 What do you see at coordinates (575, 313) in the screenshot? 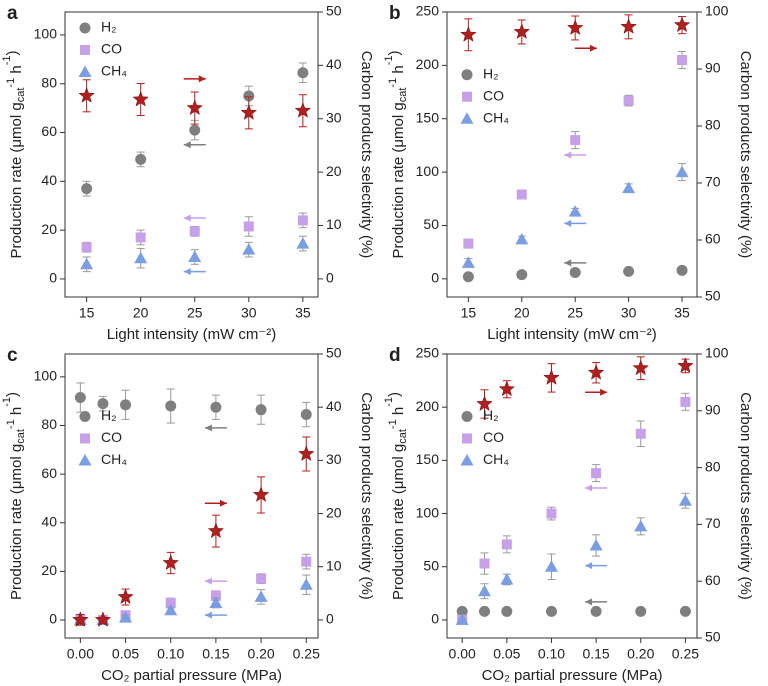
I see `x-tick-label: 25` at bounding box center [575, 313].